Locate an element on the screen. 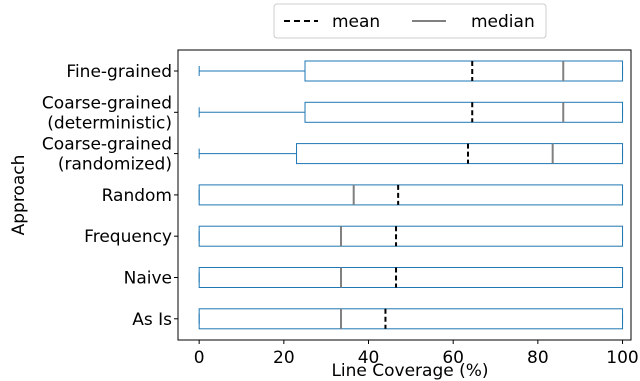 This screenshot has width=640, height=381. y-tick-label: As Is is located at coordinates (152, 320).